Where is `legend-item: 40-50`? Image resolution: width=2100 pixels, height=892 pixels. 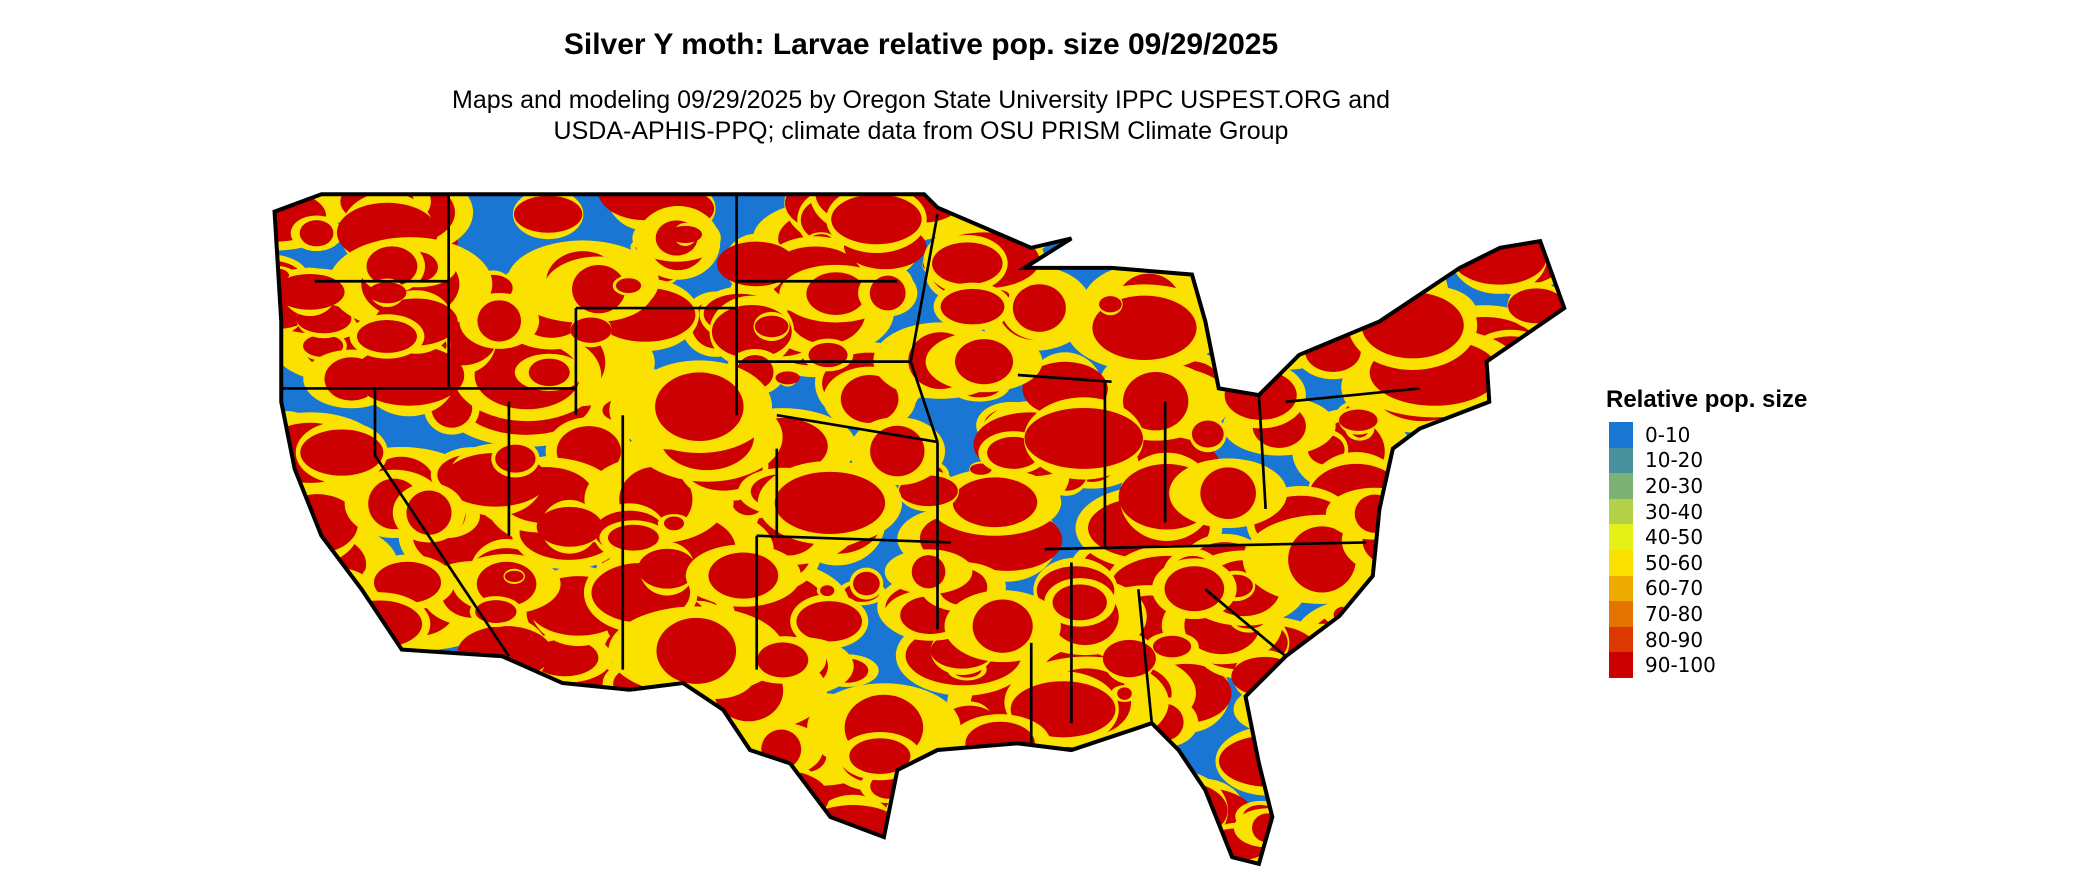 legend-item: 40-50 is located at coordinates (1708, 537).